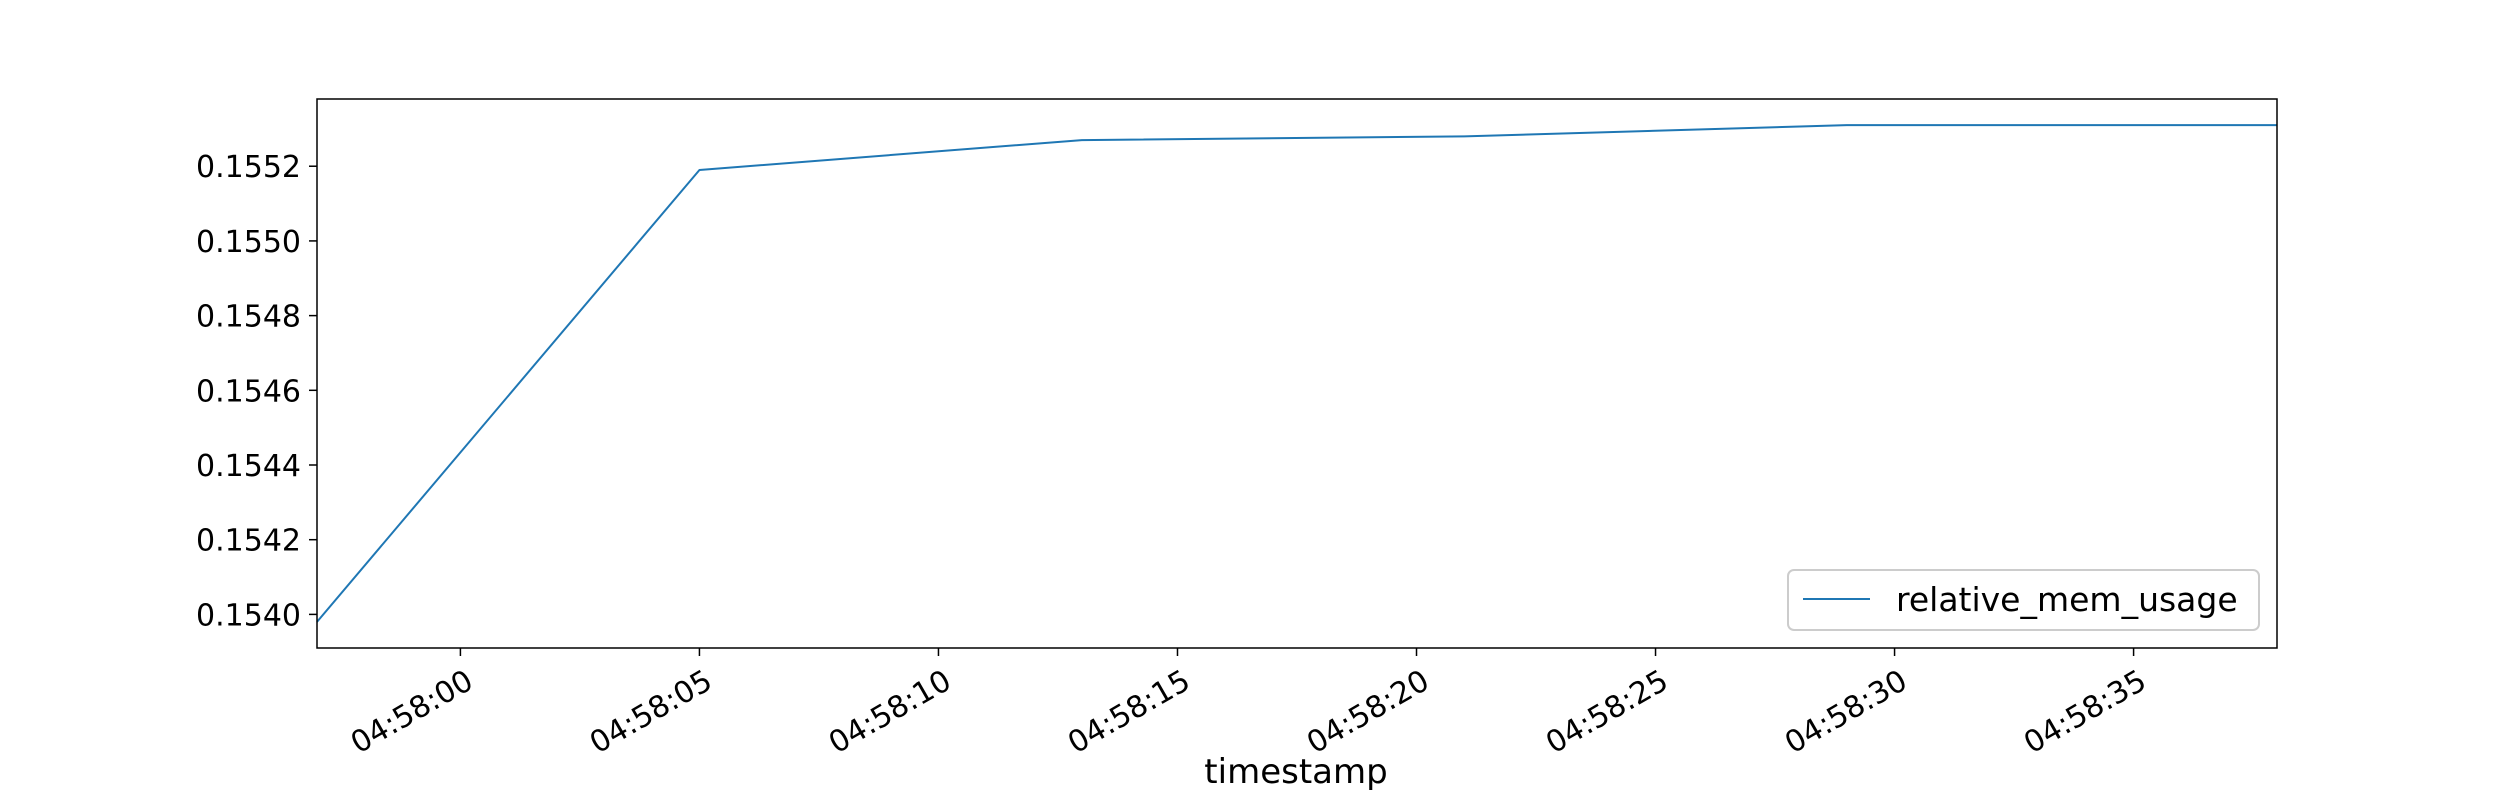 The image size is (2500, 800). What do you see at coordinates (248, 541) in the screenshot?
I see `y-tick-label: 0.1542` at bounding box center [248, 541].